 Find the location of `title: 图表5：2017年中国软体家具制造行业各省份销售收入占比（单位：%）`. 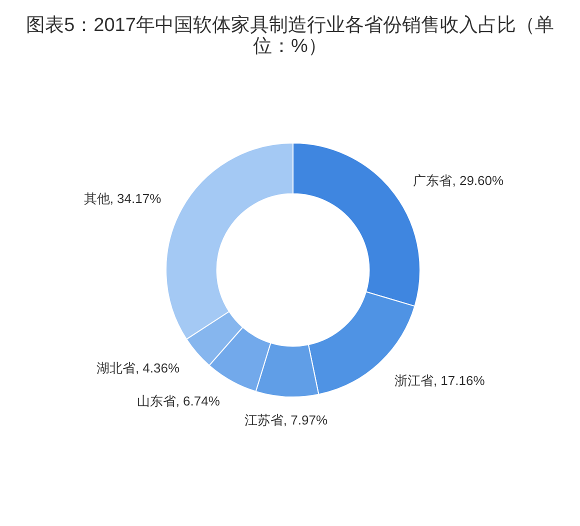

title: 图表5：2017年中国软体家具制造行业各省份销售收入占比（单位：%） is located at coordinates (290, 36).